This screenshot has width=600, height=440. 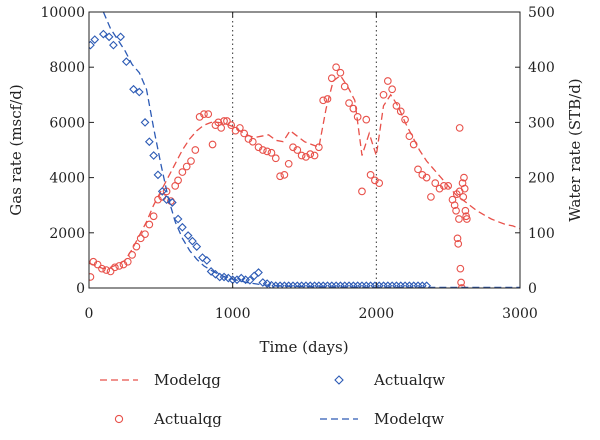 I want to click on y-right-tick-label: 100, so click(x=541, y=234).